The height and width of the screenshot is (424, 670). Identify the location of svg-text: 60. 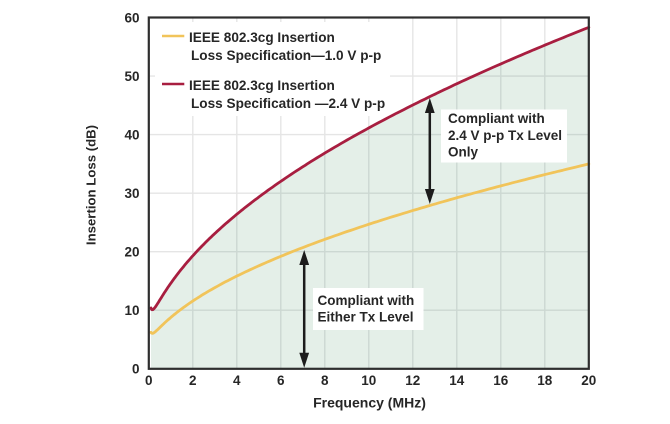
(131, 17).